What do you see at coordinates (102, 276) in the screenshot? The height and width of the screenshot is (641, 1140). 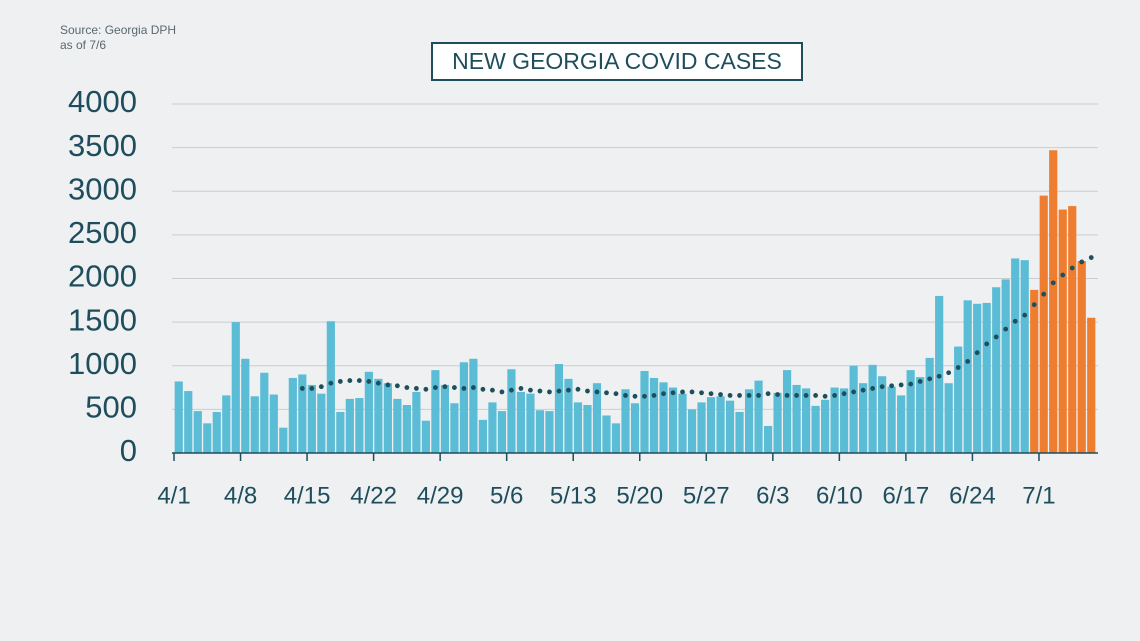 I see `y-tick-label: 2000` at bounding box center [102, 276].